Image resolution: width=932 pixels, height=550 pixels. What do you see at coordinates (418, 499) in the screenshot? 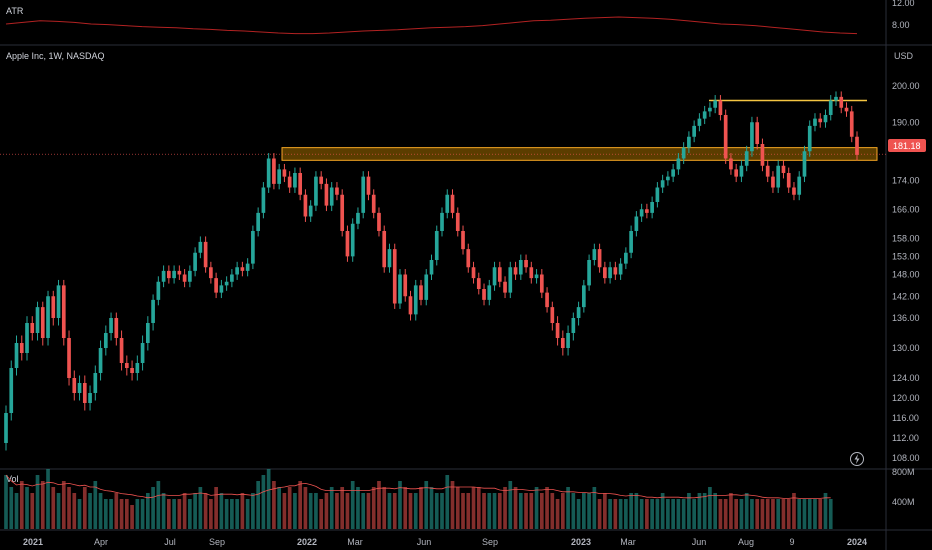
I see `volume-bars` at bounding box center [418, 499].